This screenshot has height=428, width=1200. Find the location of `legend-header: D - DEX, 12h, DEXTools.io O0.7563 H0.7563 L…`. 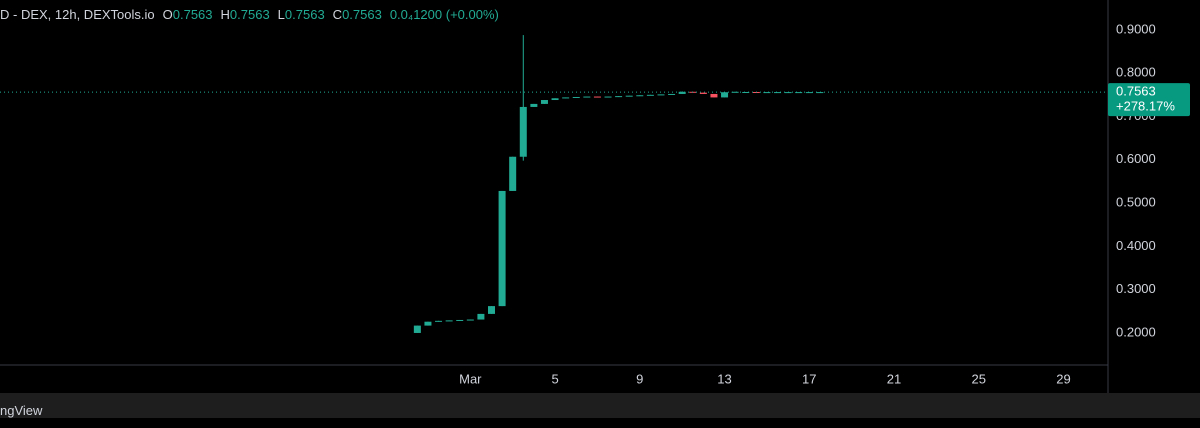

legend-header: D - DEX, 12h, DEXTools.io O0.7563 H0.7563 L… is located at coordinates (249, 14).